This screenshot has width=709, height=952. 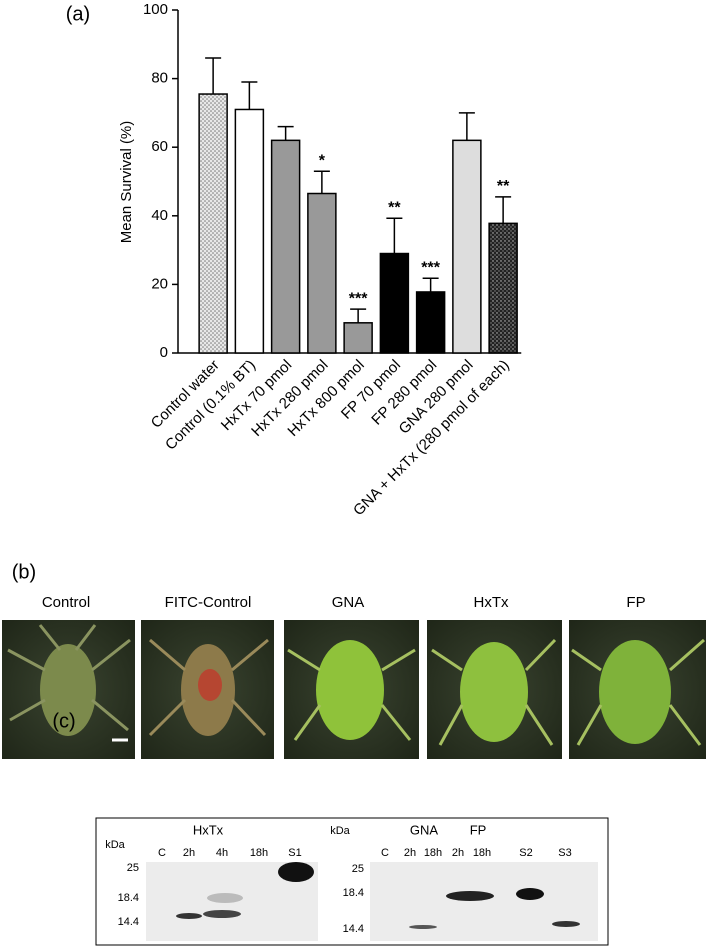 I want to click on photo-label: GNA, so click(x=348, y=602).